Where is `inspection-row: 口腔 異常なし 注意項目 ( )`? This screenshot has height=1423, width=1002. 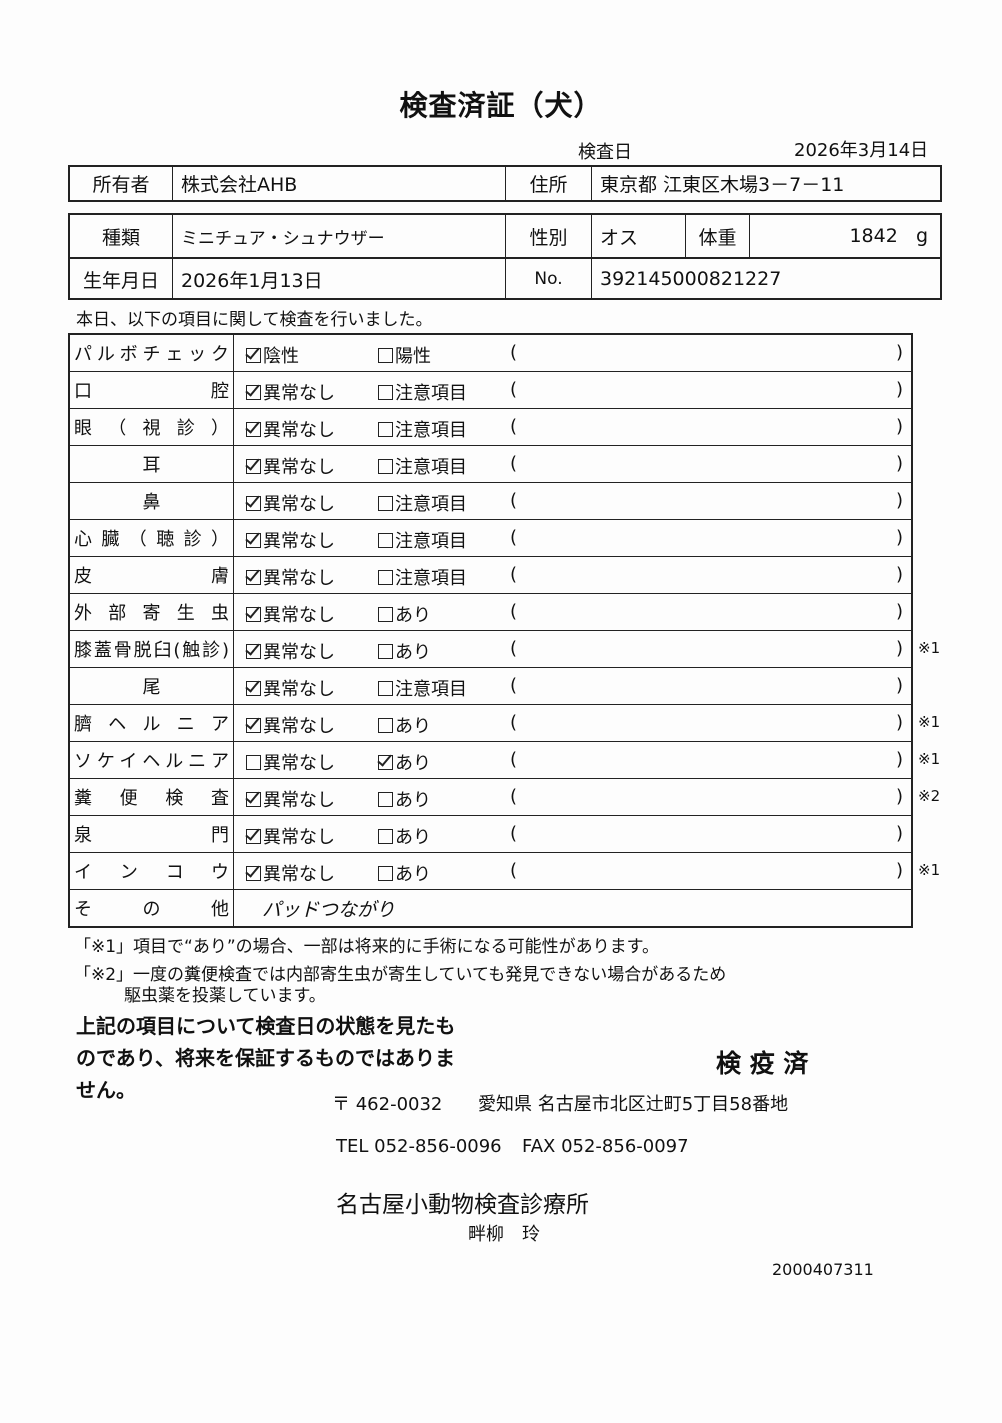 inspection-row: 口腔 異常なし 注意項目 ( ) is located at coordinates (490, 390).